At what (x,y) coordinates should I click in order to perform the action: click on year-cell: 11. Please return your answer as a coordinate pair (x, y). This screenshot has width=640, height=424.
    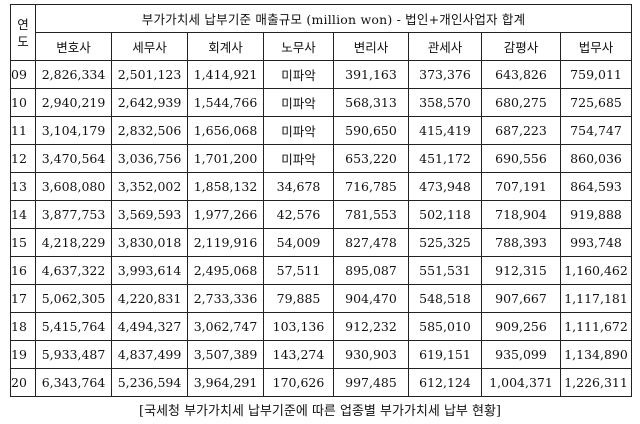
    Looking at the image, I should click on (23, 130).